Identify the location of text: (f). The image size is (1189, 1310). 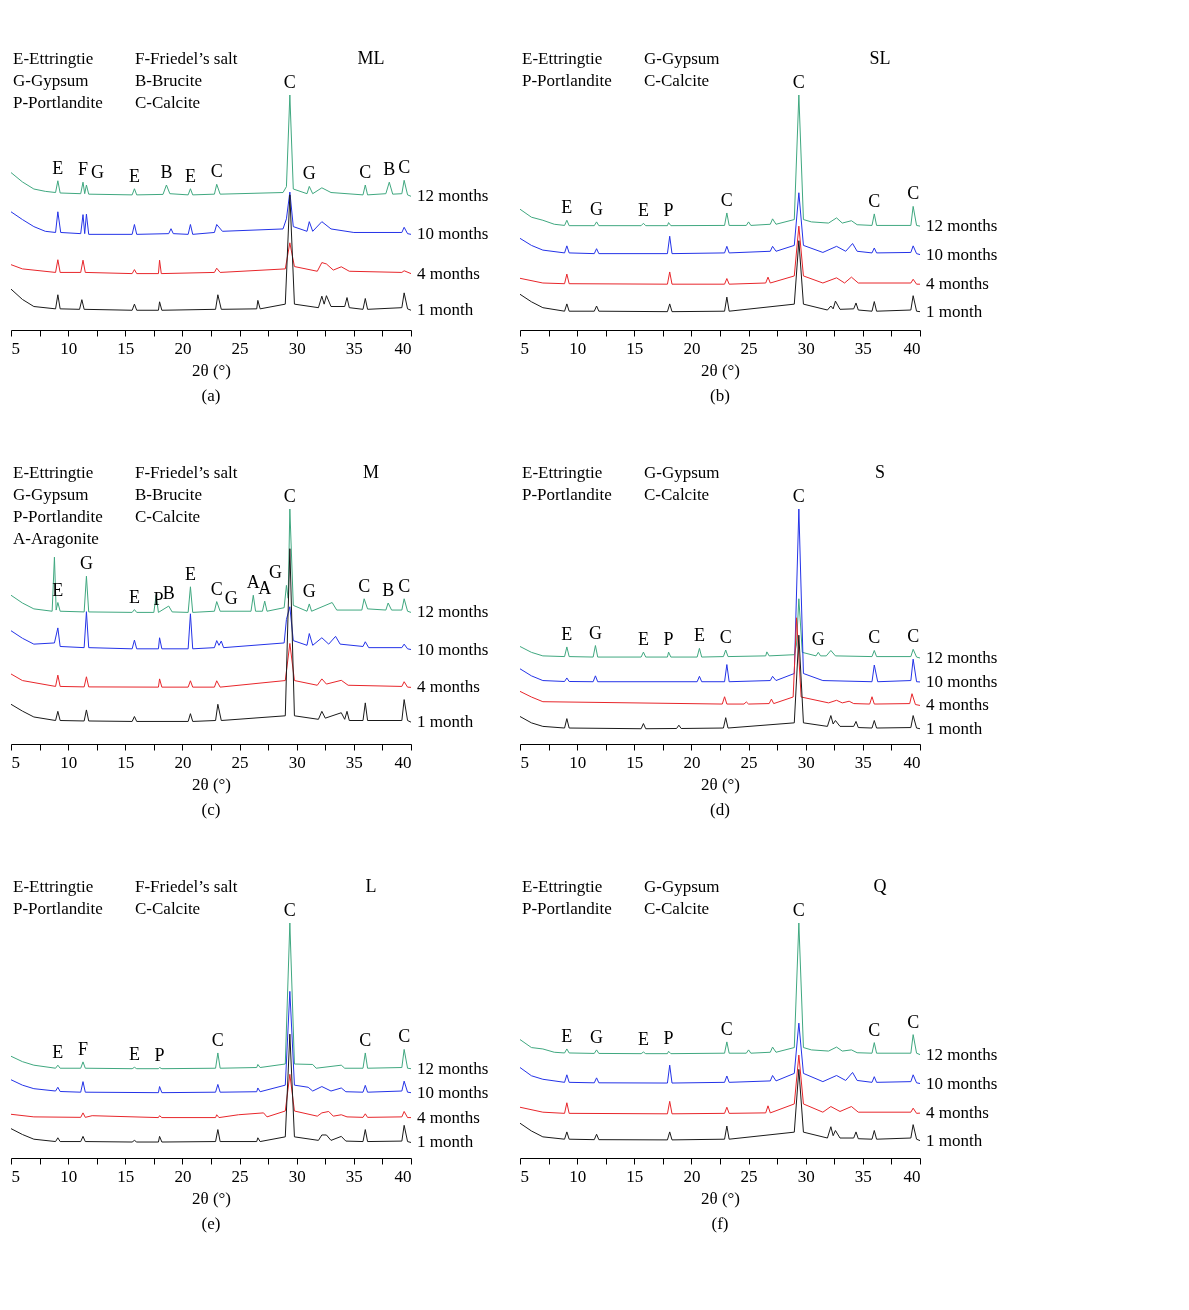
(720, 1223).